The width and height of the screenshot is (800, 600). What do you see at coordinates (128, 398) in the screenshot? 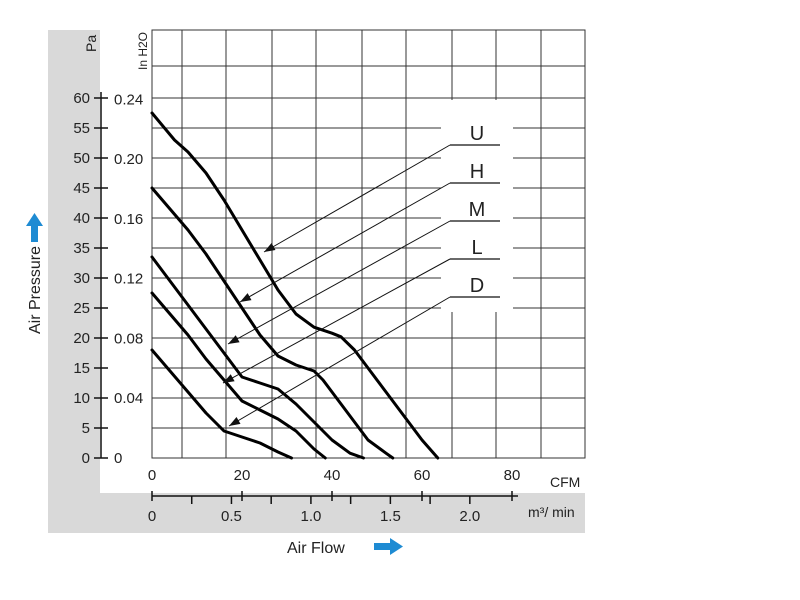
I see `y-tick-label-inh2o: 0.04` at bounding box center [128, 398].